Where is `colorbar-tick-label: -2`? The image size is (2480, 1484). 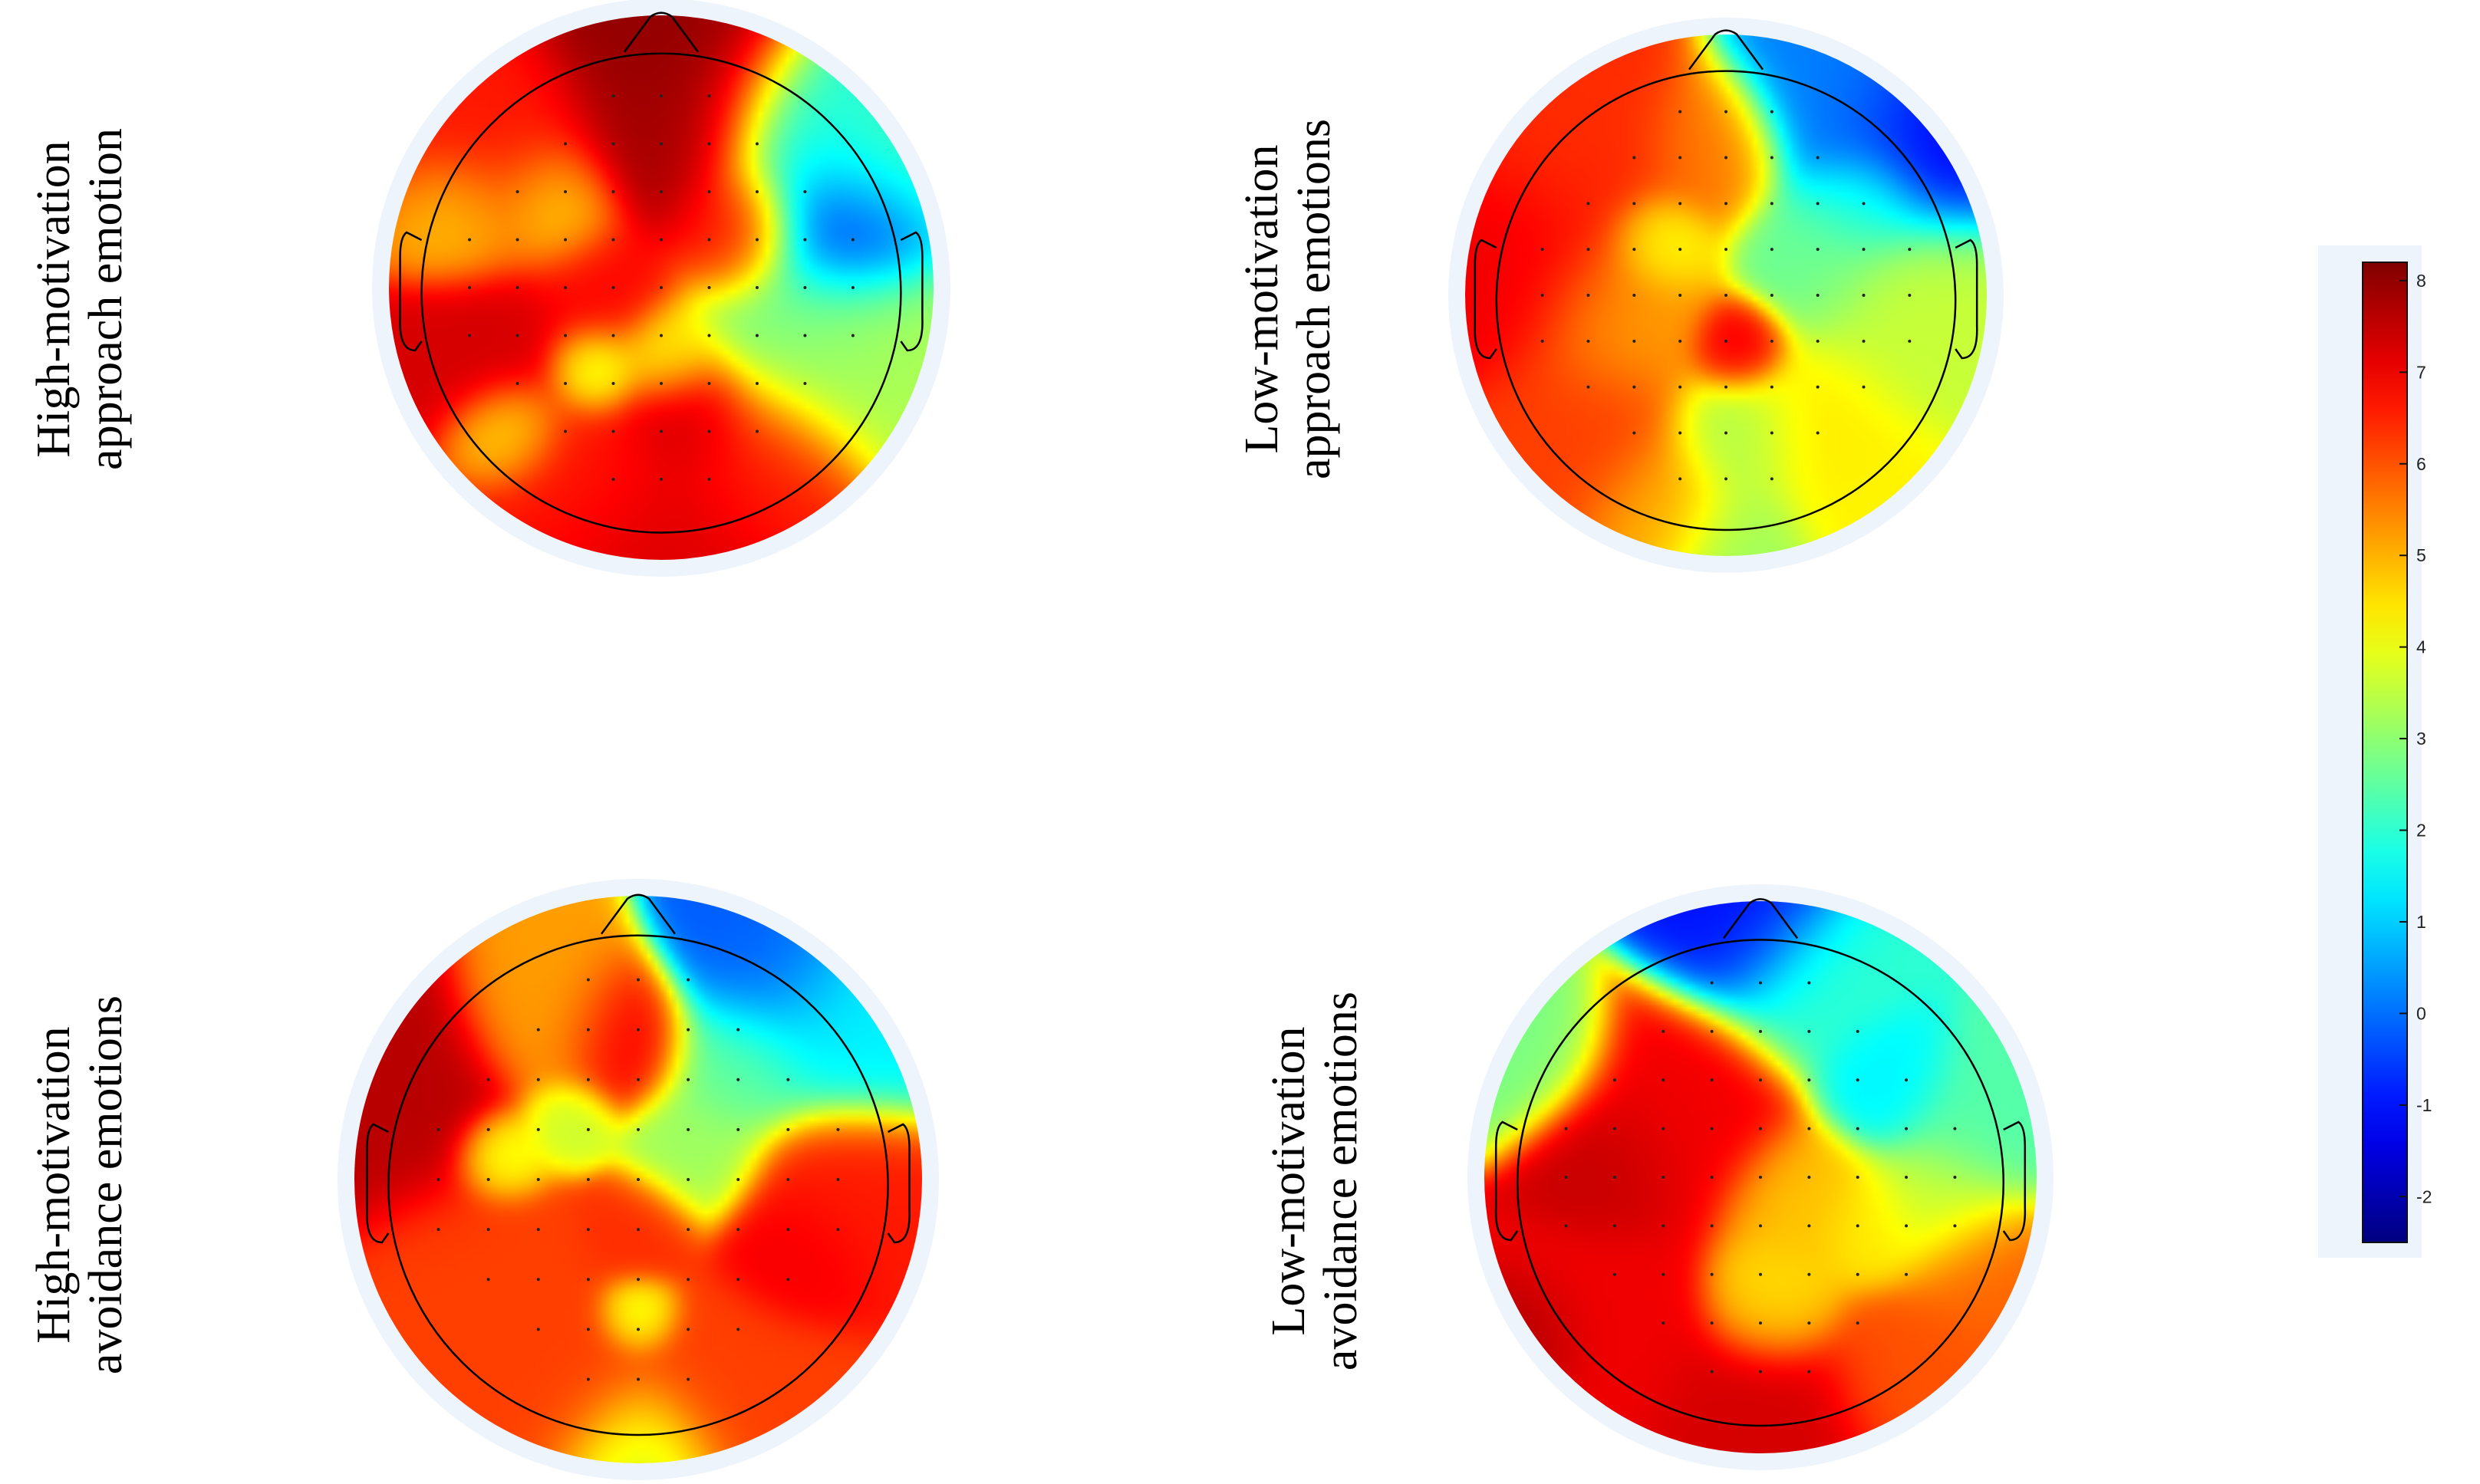 colorbar-tick-label: -2 is located at coordinates (2424, 1196).